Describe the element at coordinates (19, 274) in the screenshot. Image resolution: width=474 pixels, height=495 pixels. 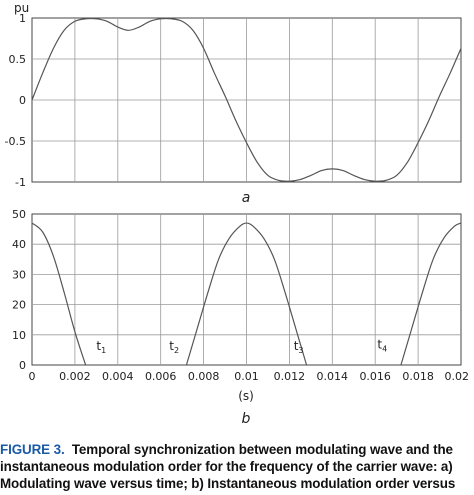
I see `y-tick-label-b: 30` at that location.